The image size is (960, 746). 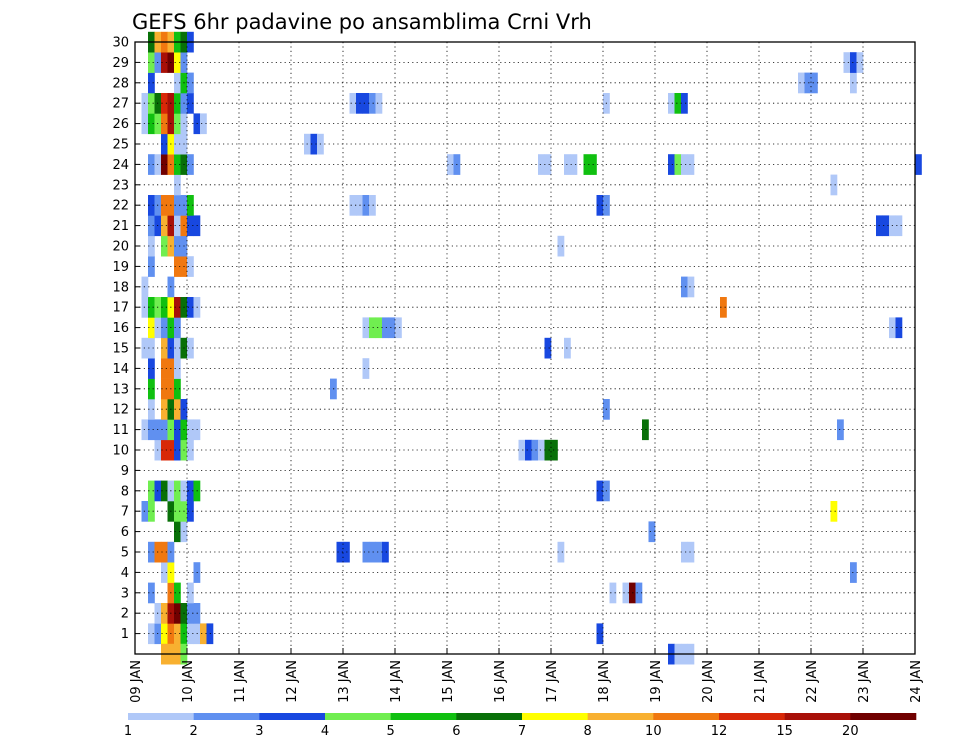 What do you see at coordinates (708, 681) in the screenshot?
I see `x-tick-label: 20 JAN` at bounding box center [708, 681].